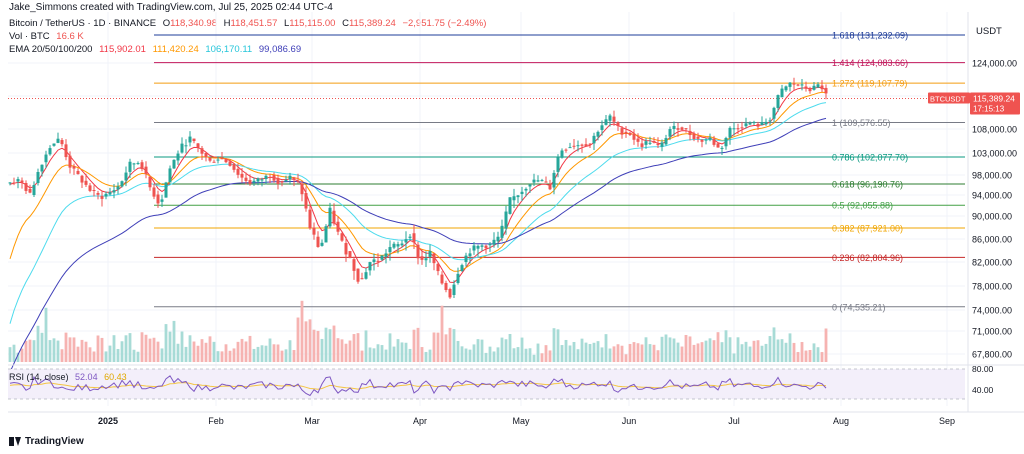  What do you see at coordinates (193, 23) in the screenshot?
I see `open-value: 118,340.98` at bounding box center [193, 23].